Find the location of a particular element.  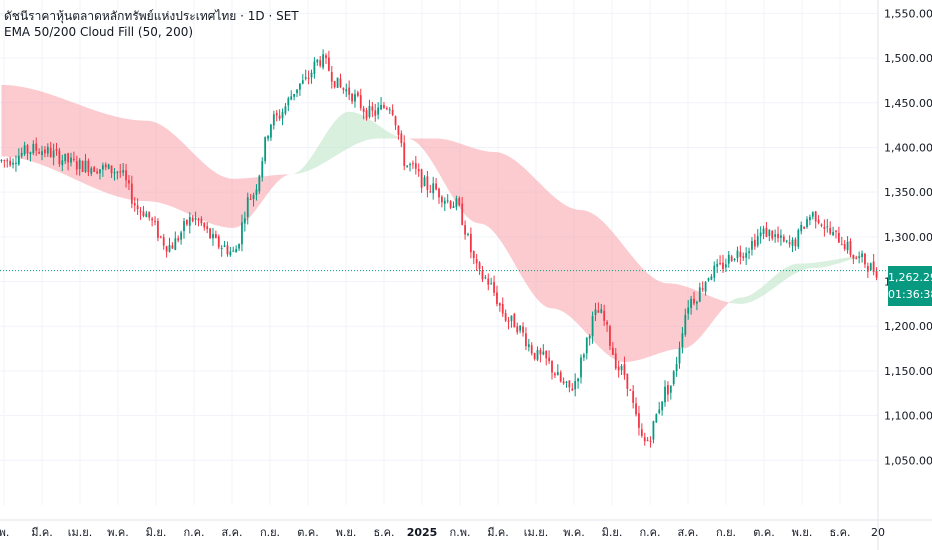

bar-countdown: 01:36:38 is located at coordinates (910, 294).